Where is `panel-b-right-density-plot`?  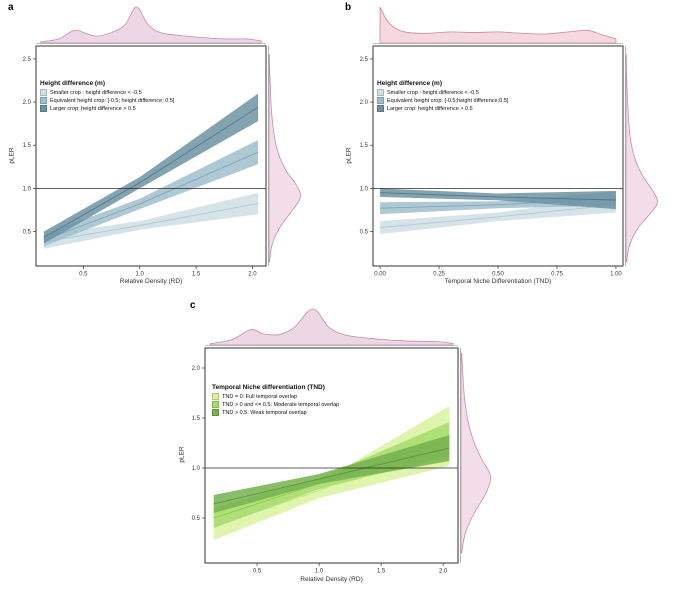 panel-b-right-density-plot is located at coordinates (641, 156).